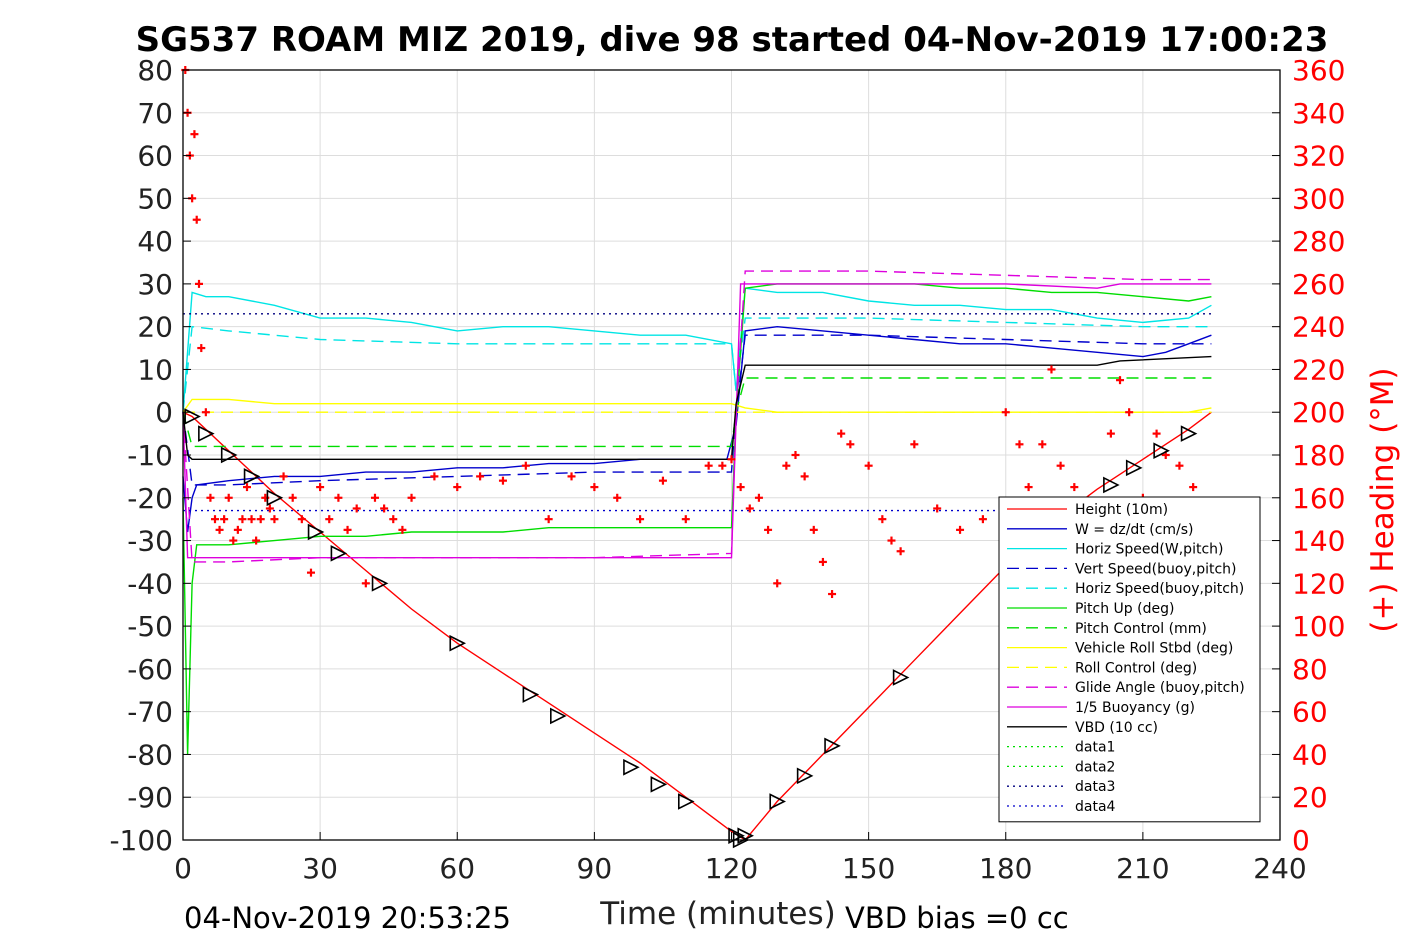 The image size is (1417, 945). I want to click on y-tick-left-label: 70, so click(155, 113).